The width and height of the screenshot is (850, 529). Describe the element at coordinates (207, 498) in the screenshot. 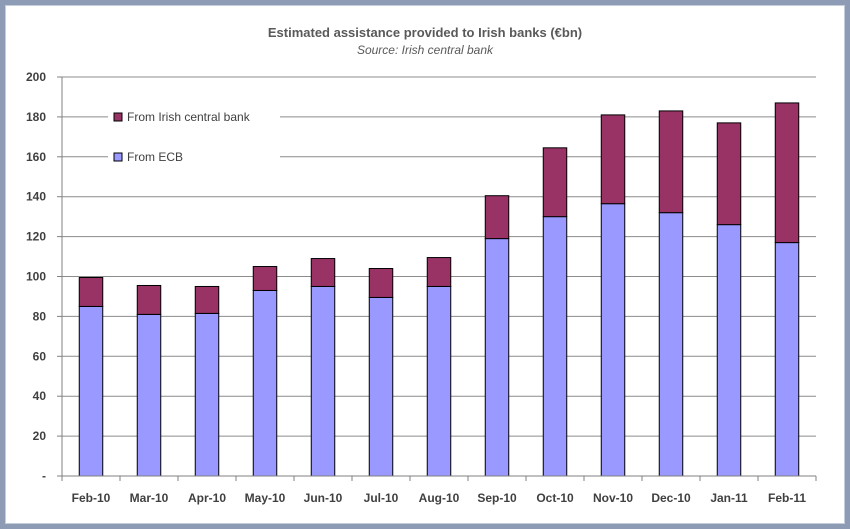

I see `x-tick-label: Apr-10` at that location.